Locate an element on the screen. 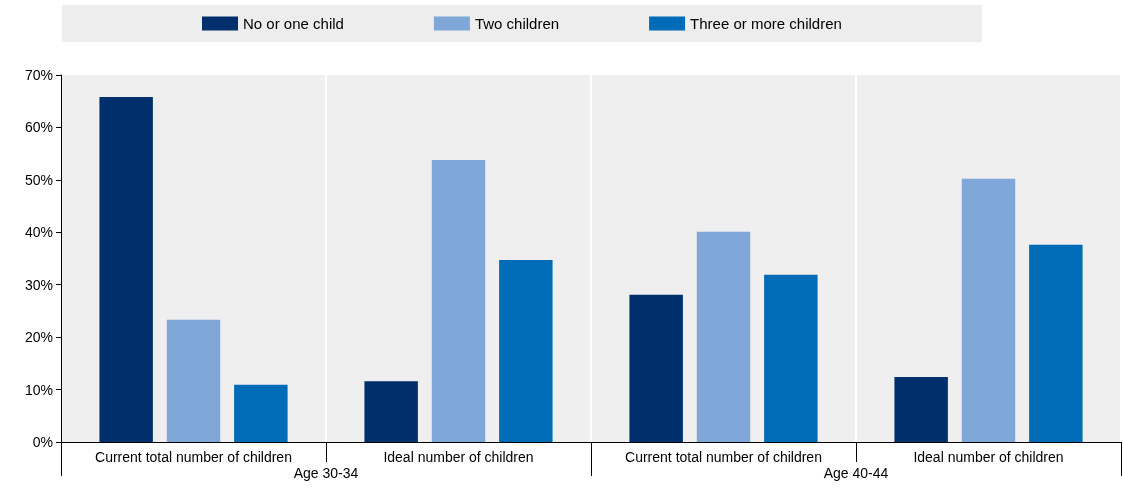 The width and height of the screenshot is (1123, 493). y-tick-label: 50% is located at coordinates (38, 179).